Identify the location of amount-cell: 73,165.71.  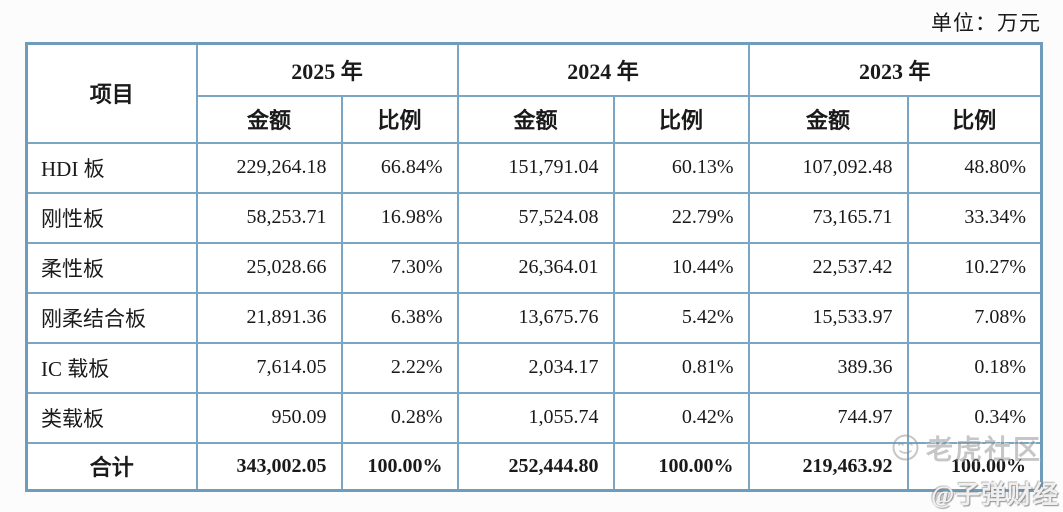
(828, 217).